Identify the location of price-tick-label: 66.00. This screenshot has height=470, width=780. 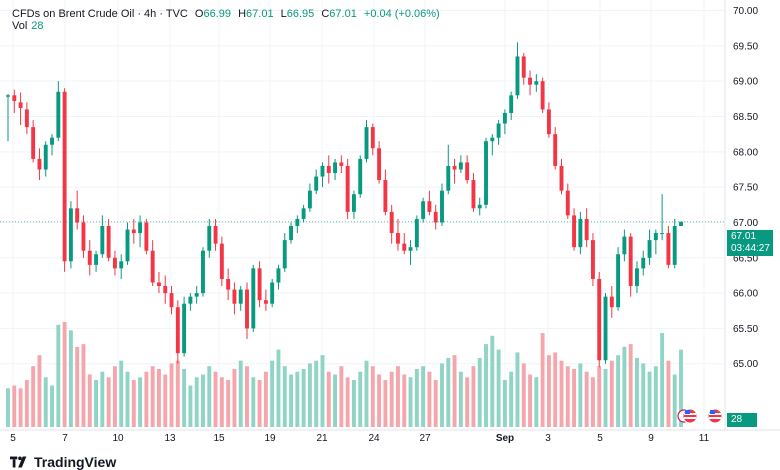
(745, 294).